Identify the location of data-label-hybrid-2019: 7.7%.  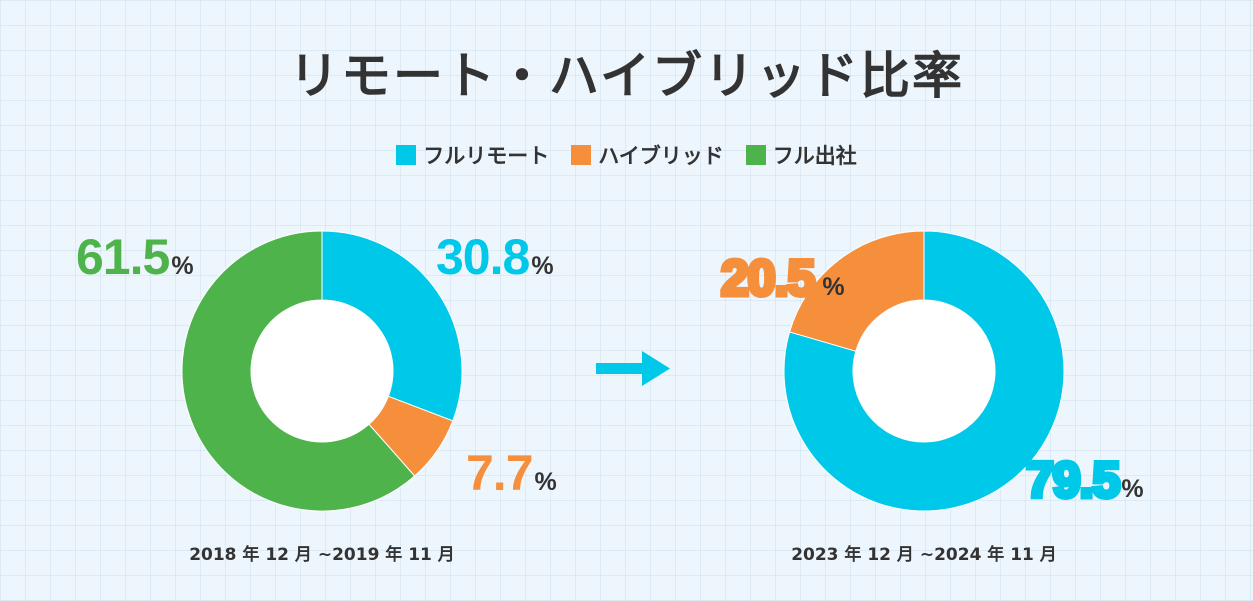
(511, 473).